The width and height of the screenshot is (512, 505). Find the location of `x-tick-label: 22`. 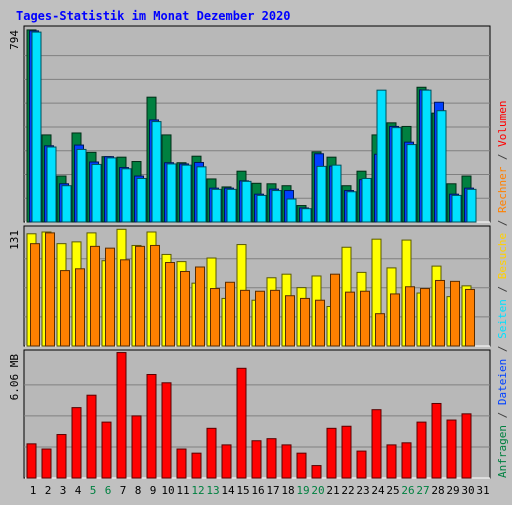

x-tick-label: 22 is located at coordinates (347, 490).